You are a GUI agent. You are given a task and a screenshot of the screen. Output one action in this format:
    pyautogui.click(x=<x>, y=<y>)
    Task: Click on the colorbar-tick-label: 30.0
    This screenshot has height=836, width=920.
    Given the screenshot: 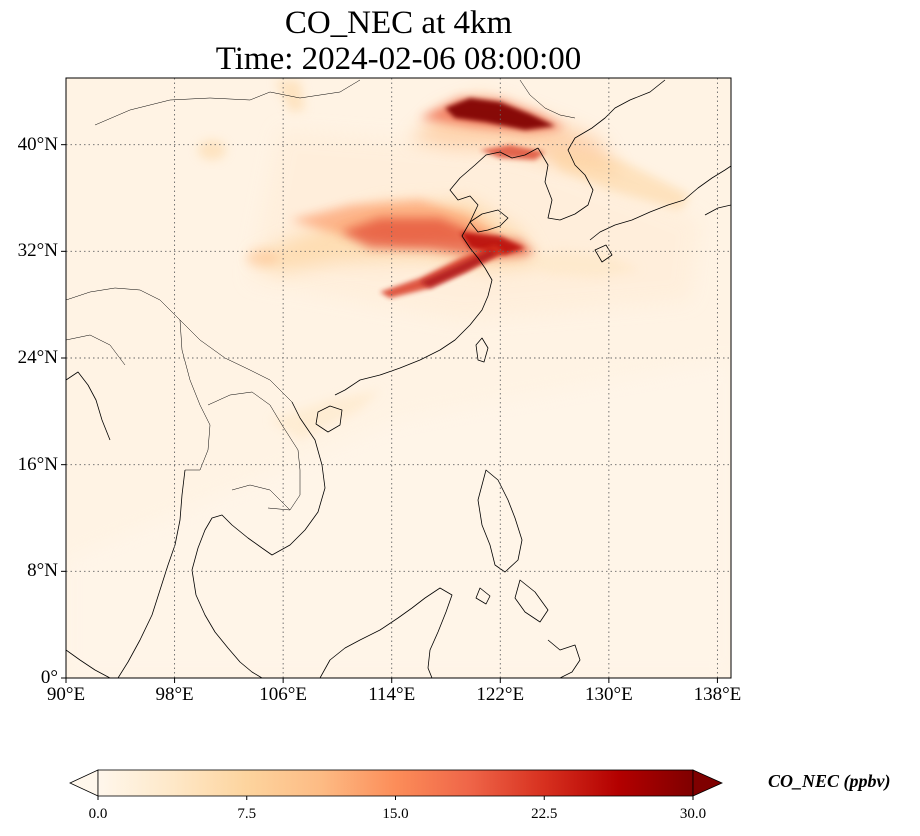 What is the action you would take?
    pyautogui.click(x=693, y=814)
    